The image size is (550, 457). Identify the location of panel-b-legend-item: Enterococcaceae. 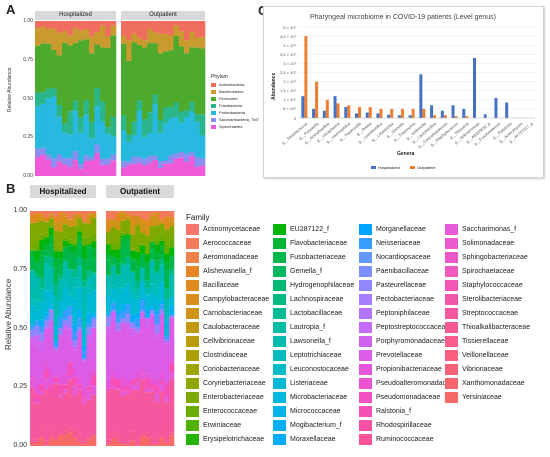
(221, 411).